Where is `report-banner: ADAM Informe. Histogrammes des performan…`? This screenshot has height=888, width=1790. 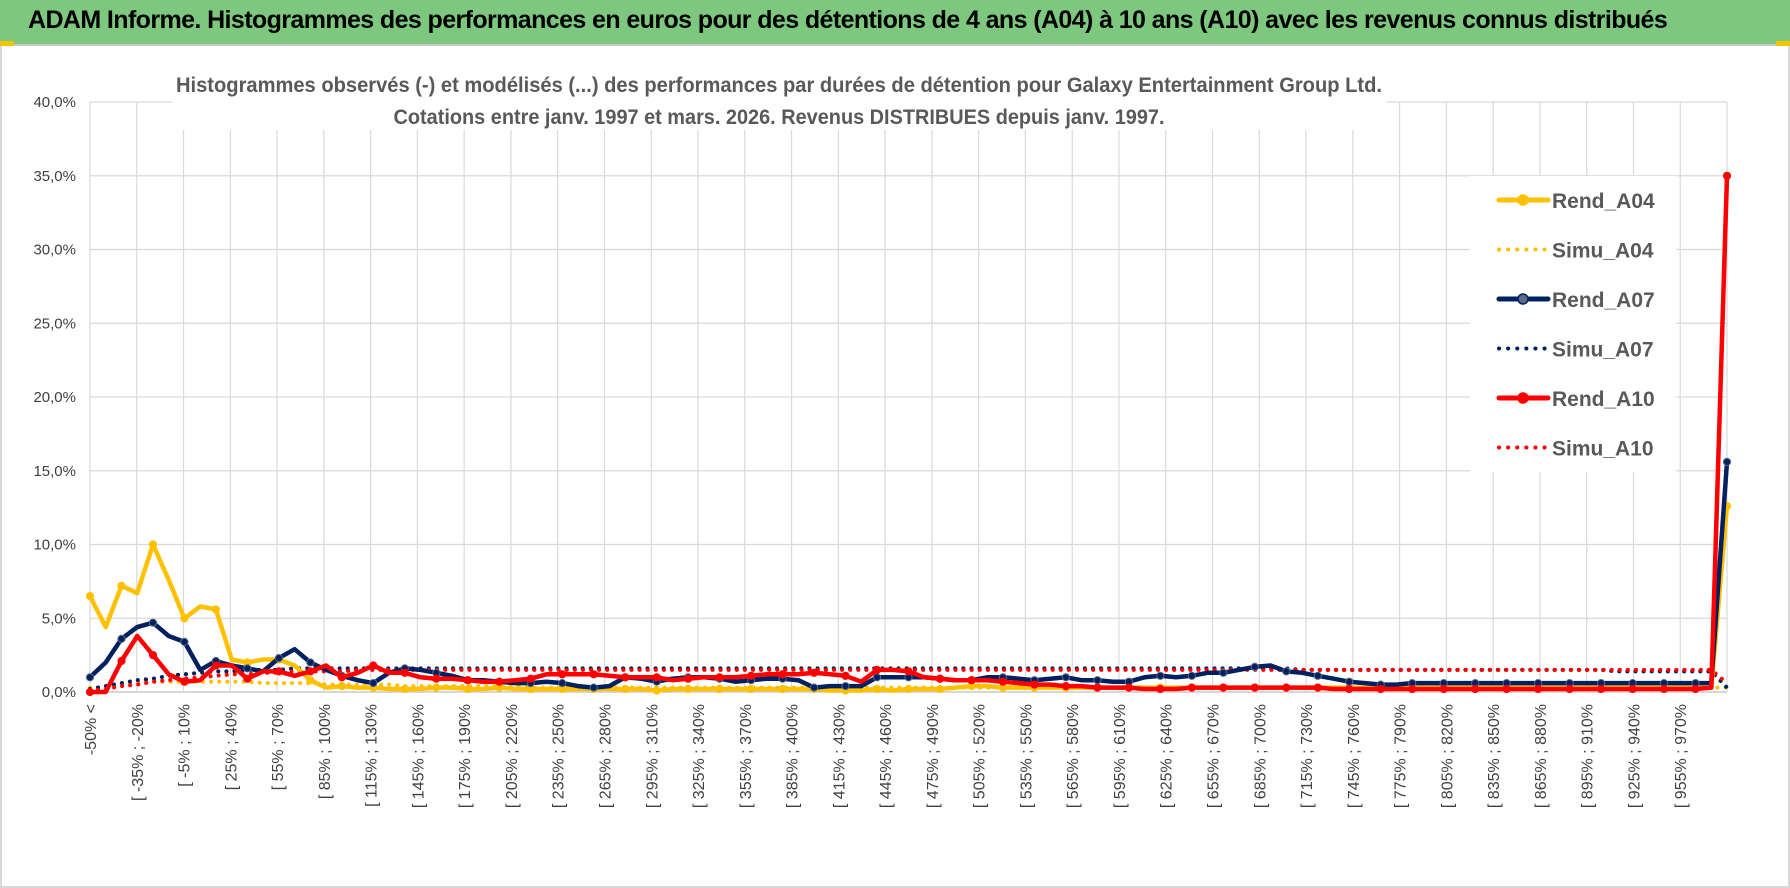
report-banner: ADAM Informe. Histogrammes des performan… is located at coordinates (895, 23).